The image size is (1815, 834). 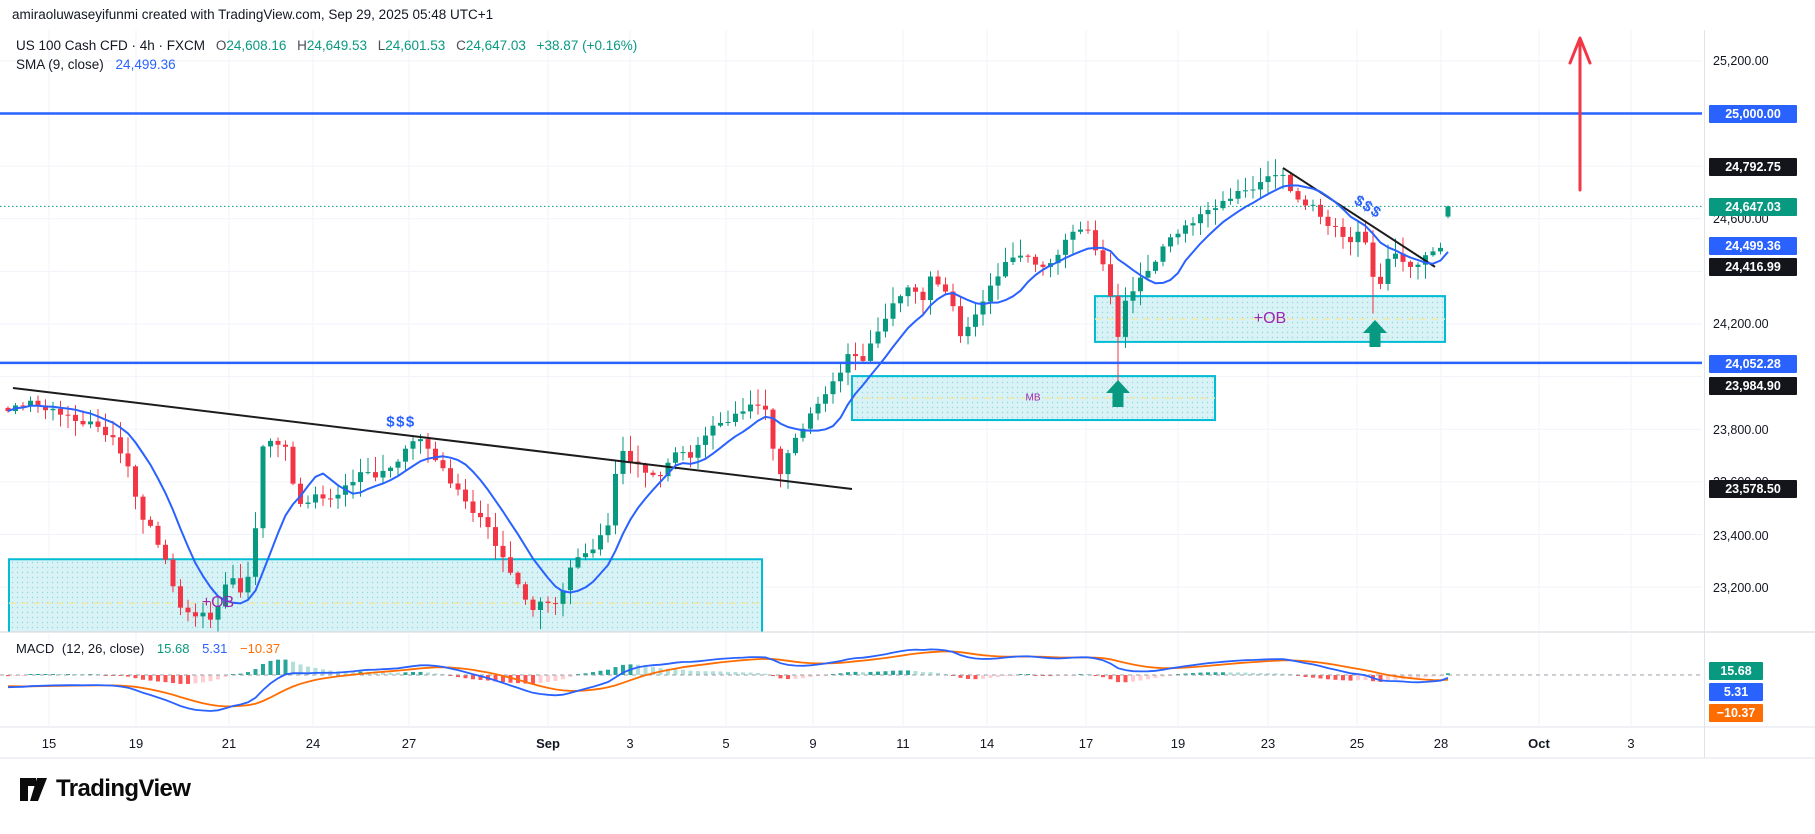 I want to click on mitigation-block-label: MB, so click(x=1033, y=398).